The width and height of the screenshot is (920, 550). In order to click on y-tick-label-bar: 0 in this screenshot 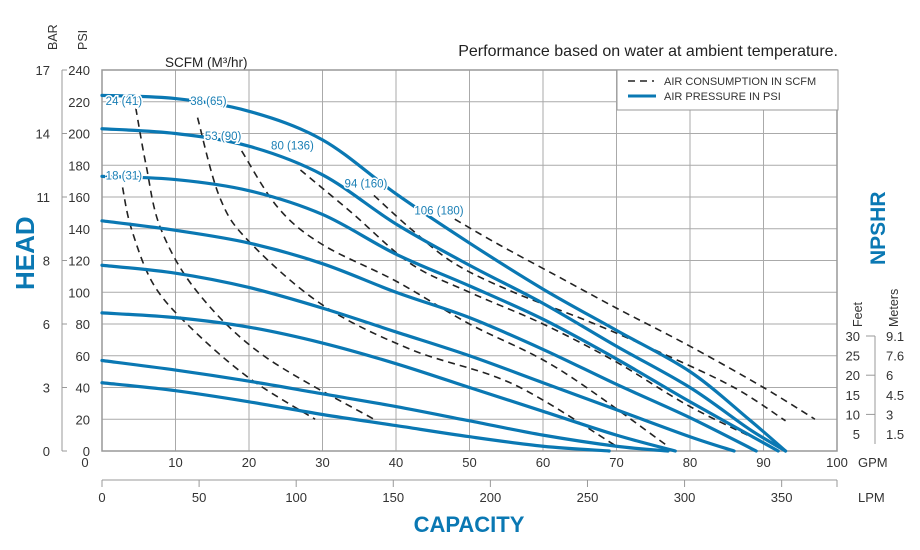, I will do `click(46, 451)`.